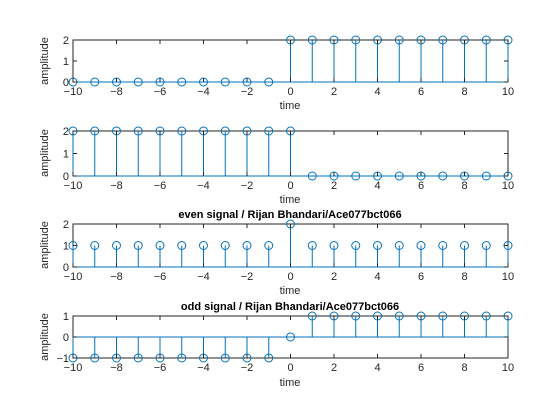 The height and width of the screenshot is (420, 560). What do you see at coordinates (203, 368) in the screenshot?
I see `subplot-4-xtick-label-3: −4` at bounding box center [203, 368].